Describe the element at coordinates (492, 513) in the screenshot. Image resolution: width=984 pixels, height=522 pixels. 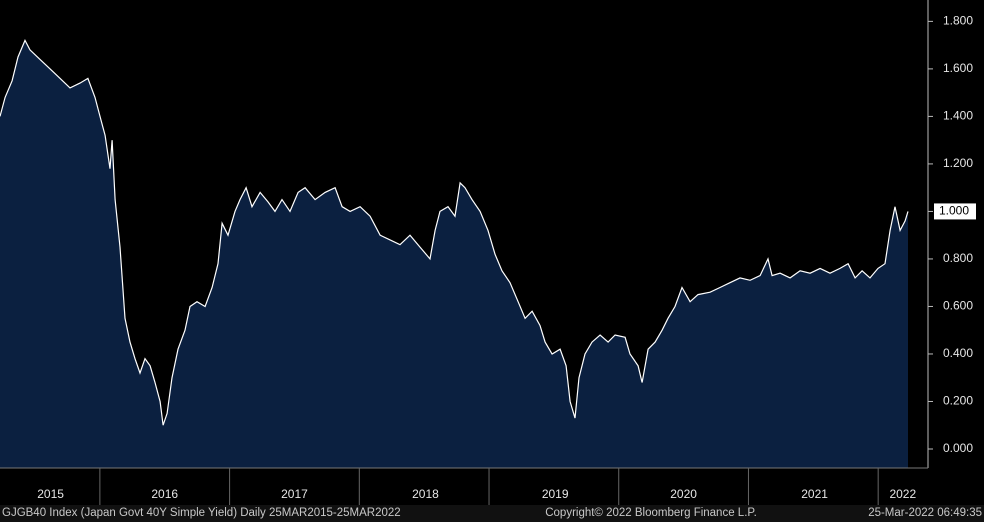
I see `footer-bar` at that location.